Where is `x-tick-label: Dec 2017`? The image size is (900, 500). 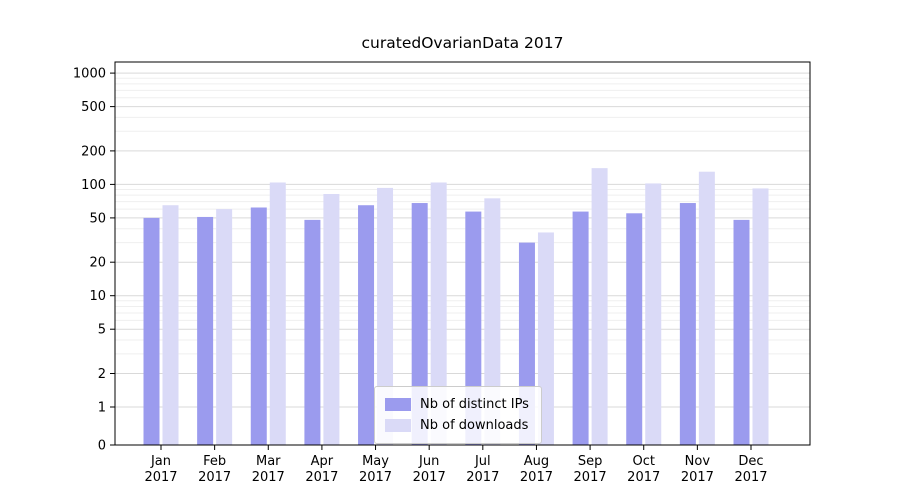
x-tick-label: Dec 2017 is located at coordinates (750, 469).